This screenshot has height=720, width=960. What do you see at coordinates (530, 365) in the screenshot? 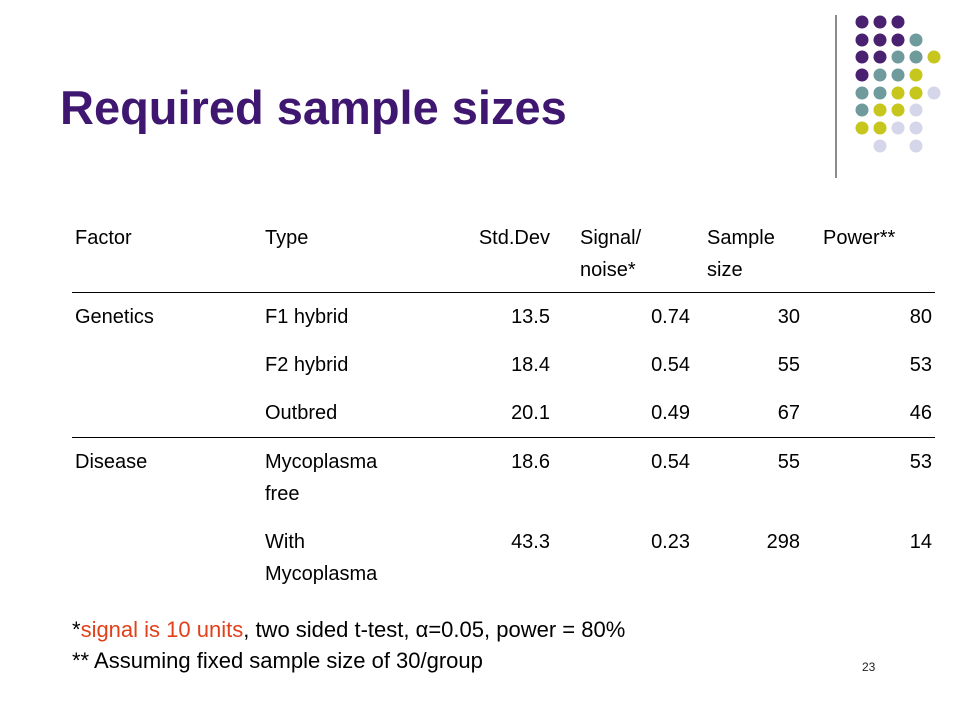
I see `table-cell: 18.4` at bounding box center [530, 365].